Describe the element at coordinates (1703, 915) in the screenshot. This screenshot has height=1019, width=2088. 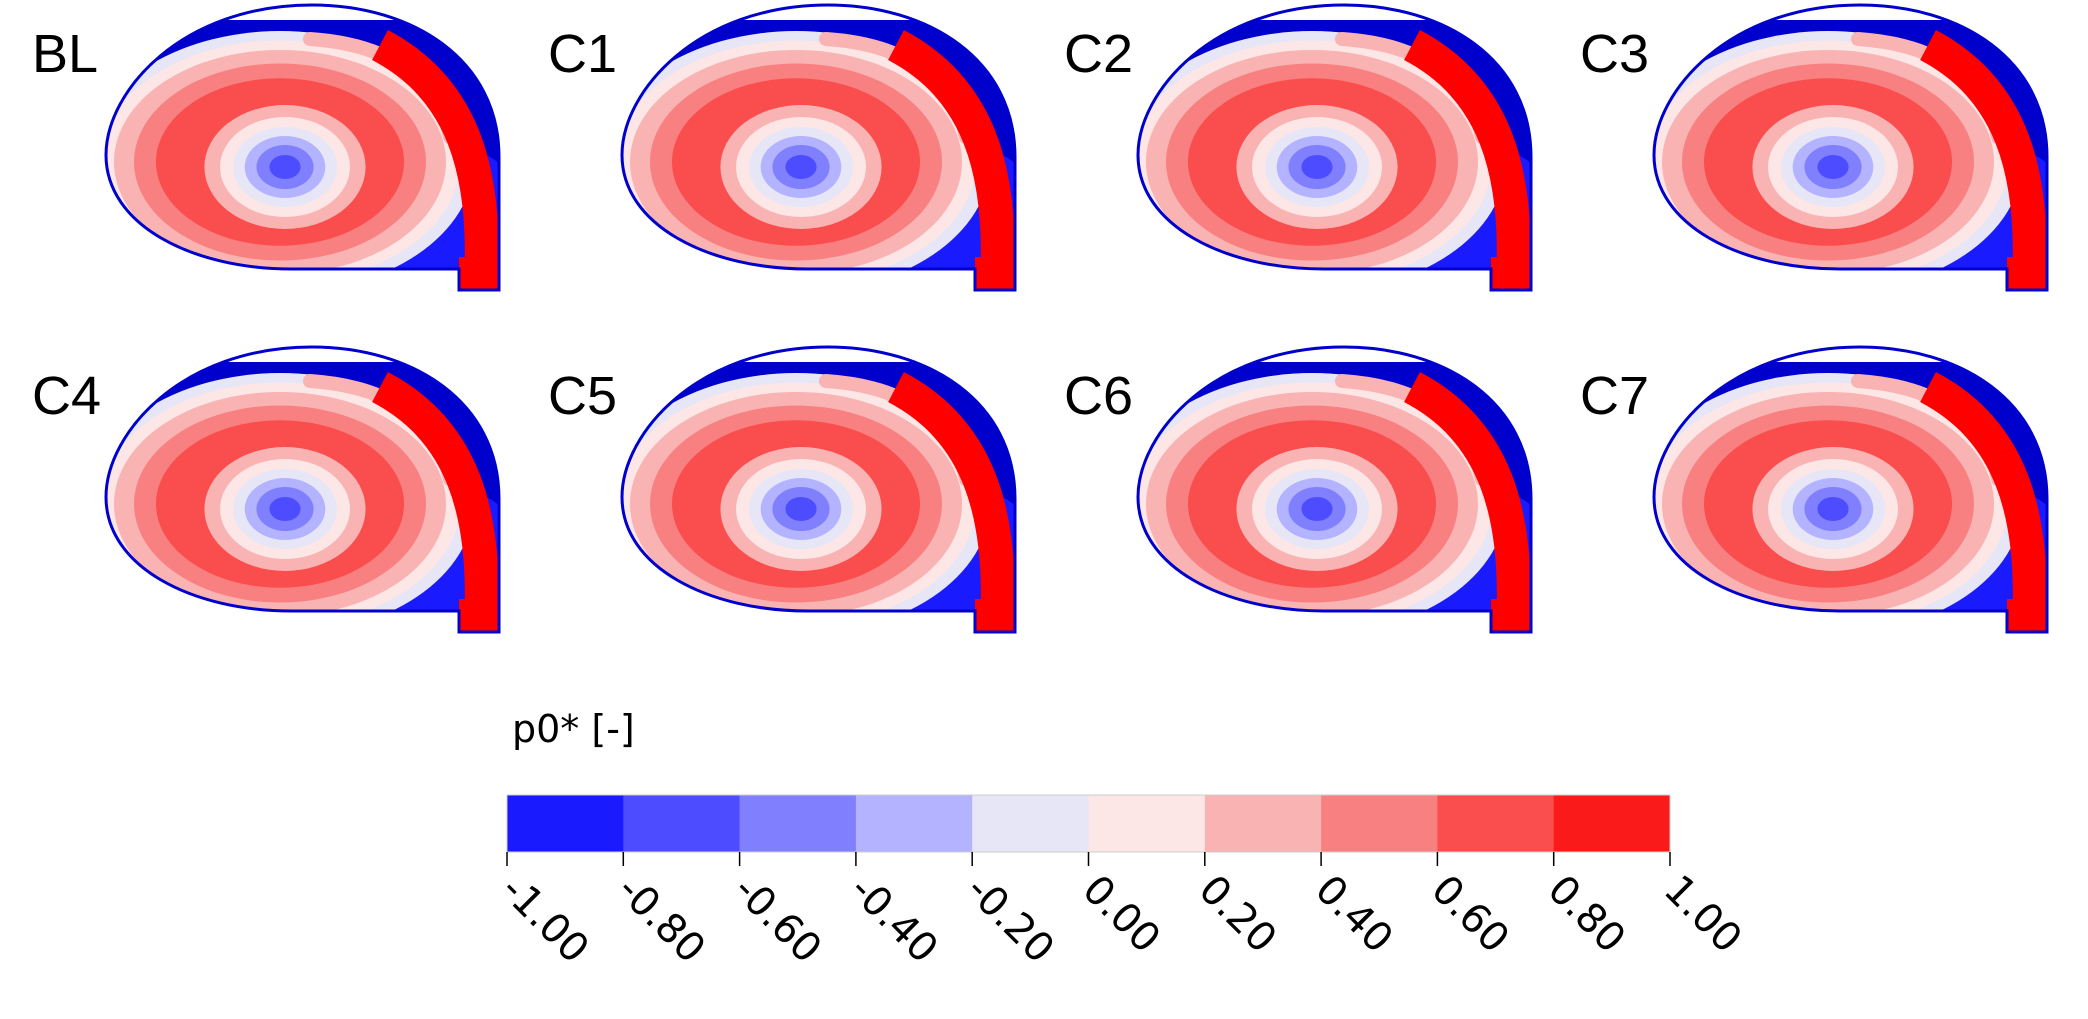
I see `colorbar-tick-label: 1.00` at that location.